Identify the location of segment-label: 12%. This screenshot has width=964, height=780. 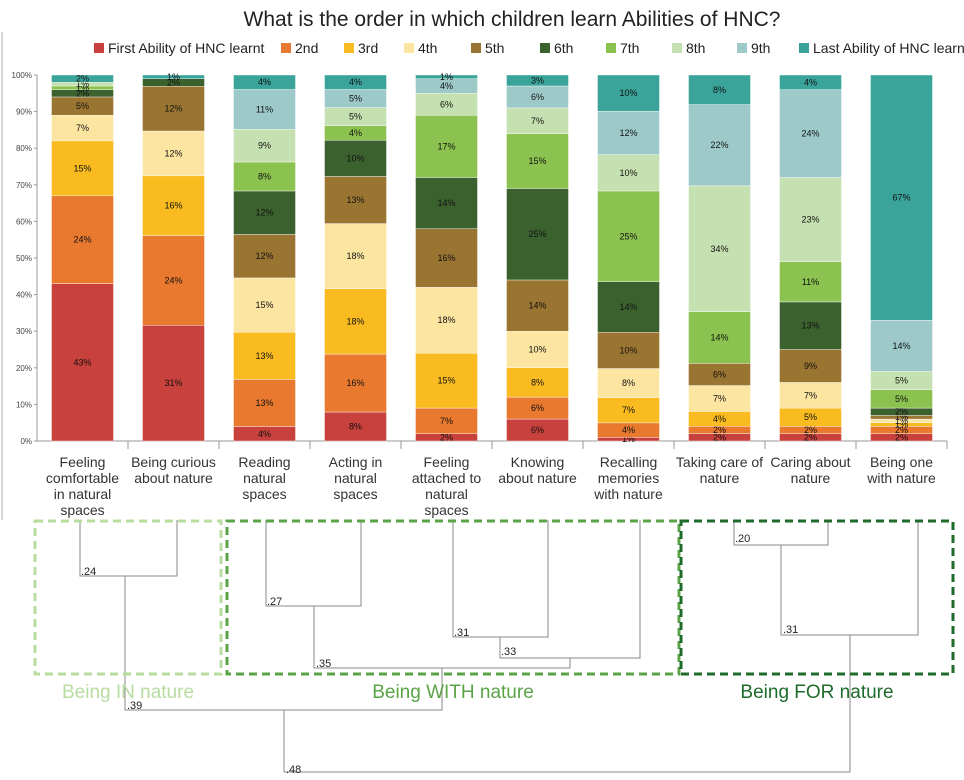
(264, 213).